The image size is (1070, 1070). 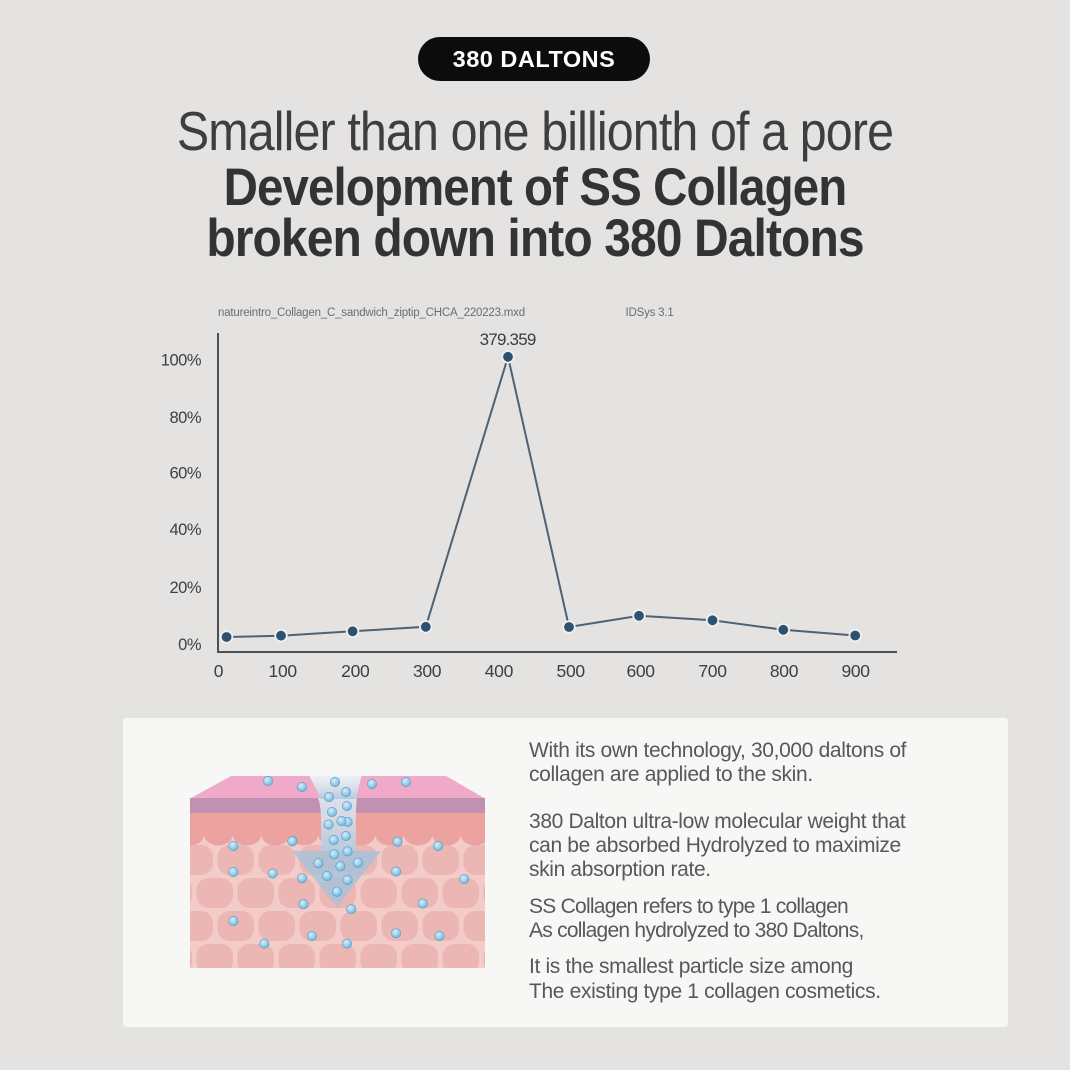 What do you see at coordinates (650, 313) in the screenshot?
I see `svg-text: IDSys 3.1` at bounding box center [650, 313].